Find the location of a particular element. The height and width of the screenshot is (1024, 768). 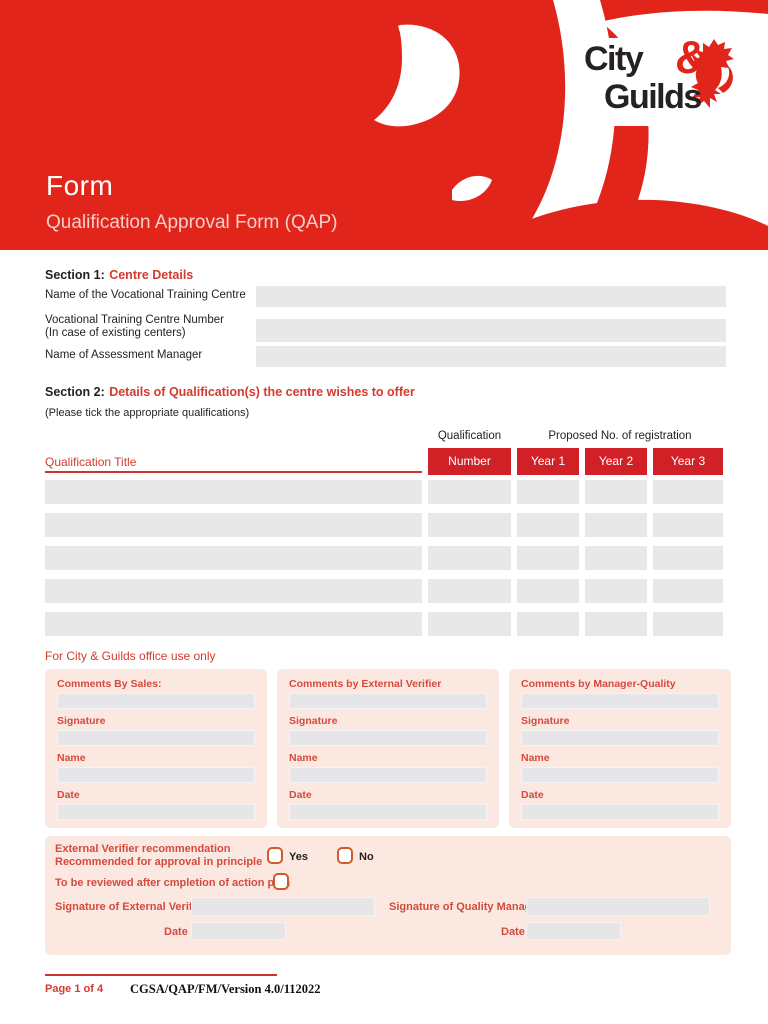

no-checkbox is located at coordinates (345, 855).